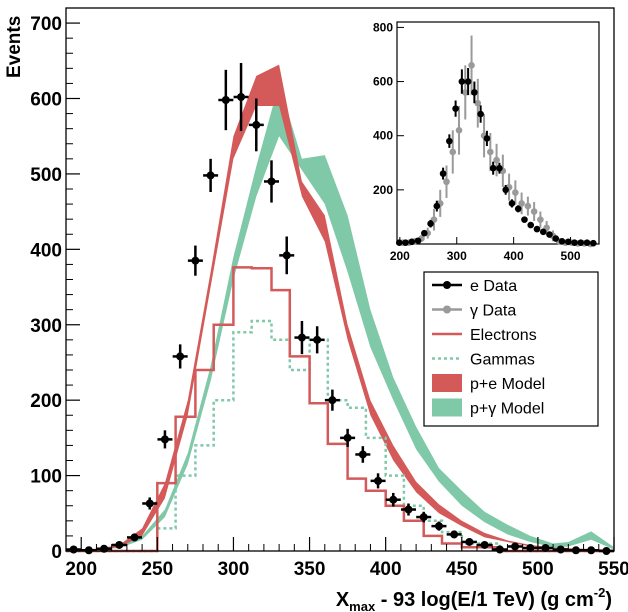  I want to click on x-tick-label: 550, so click(613, 569).